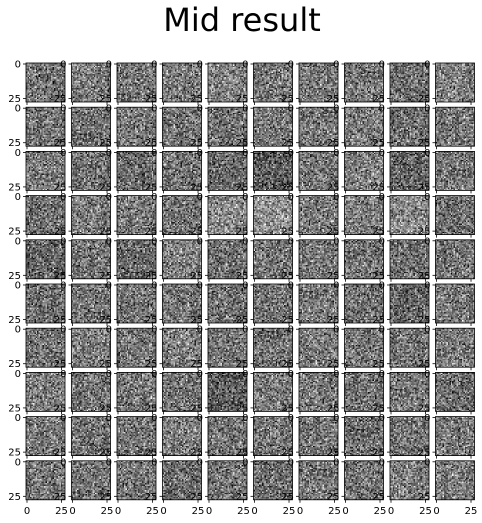 Image resolution: width=482 pixels, height=523 pixels. What do you see at coordinates (37, 347) in the screenshot?
I see `subplot-r6-c0: 0 25` at bounding box center [37, 347].